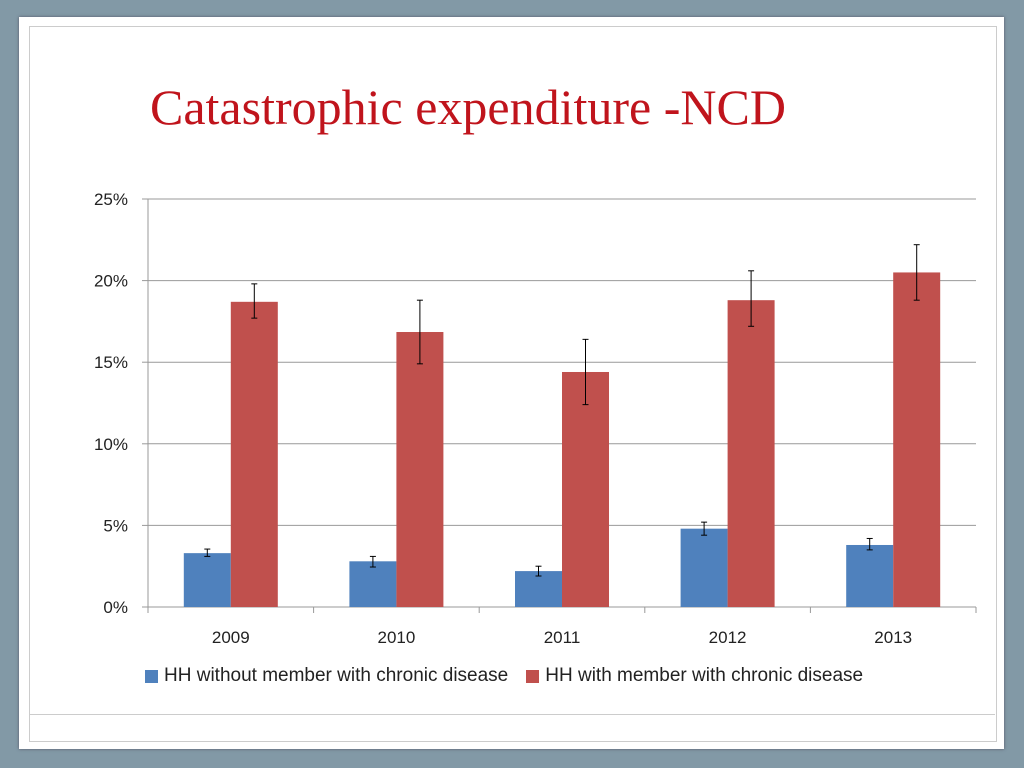 This screenshot has height=768, width=1024. What do you see at coordinates (728, 637) in the screenshot?
I see `x-tick-label: 2012` at bounding box center [728, 637].